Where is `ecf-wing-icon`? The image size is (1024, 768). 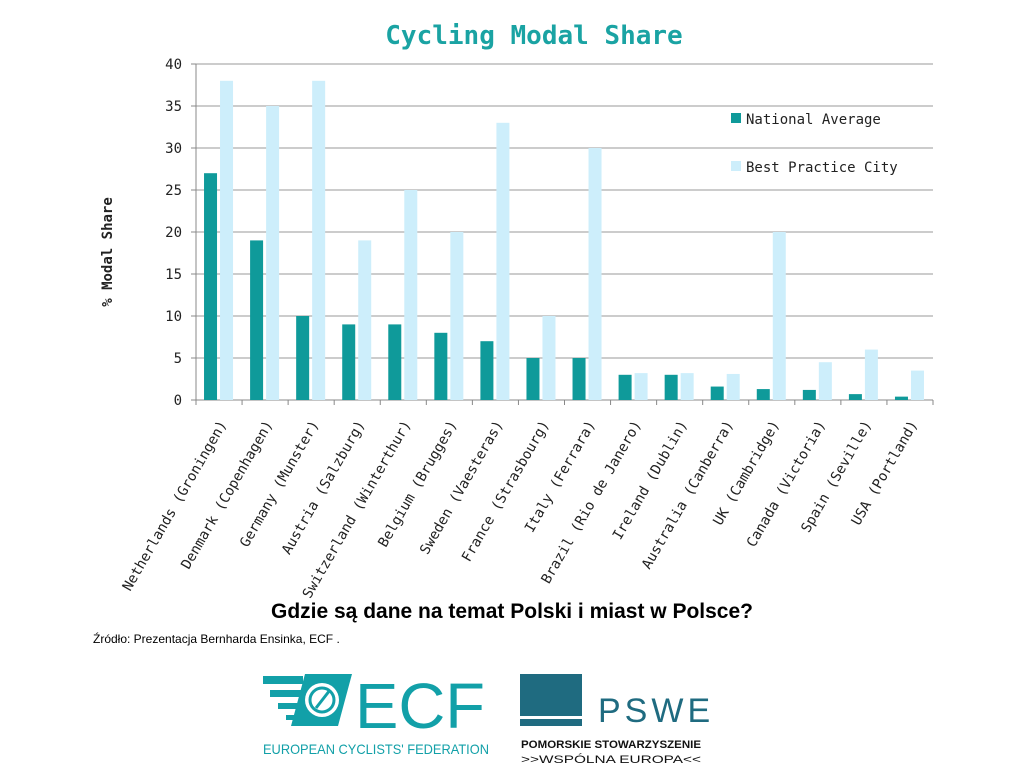
ecf-wing-icon is located at coordinates (307, 700).